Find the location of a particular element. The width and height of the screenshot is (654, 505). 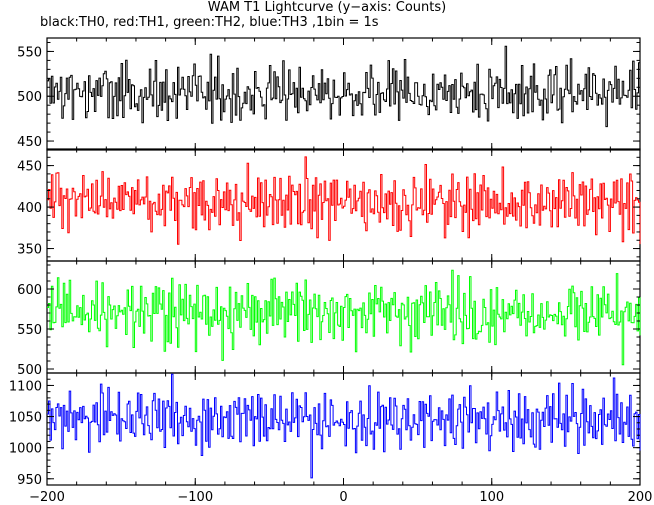

y-tick-label: 400 is located at coordinates (29, 208).